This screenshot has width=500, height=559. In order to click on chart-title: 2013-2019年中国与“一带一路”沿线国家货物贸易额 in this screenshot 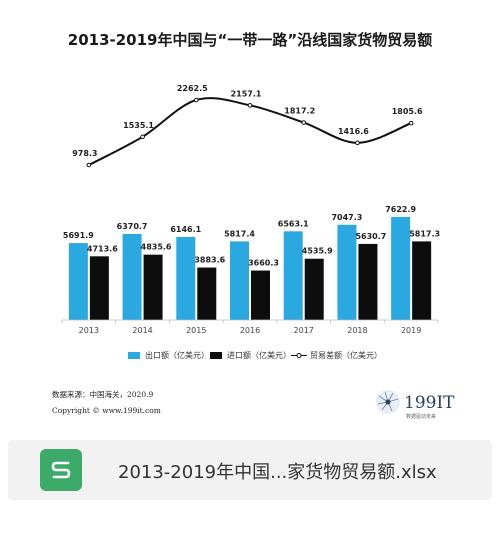, I will do `click(250, 40)`.